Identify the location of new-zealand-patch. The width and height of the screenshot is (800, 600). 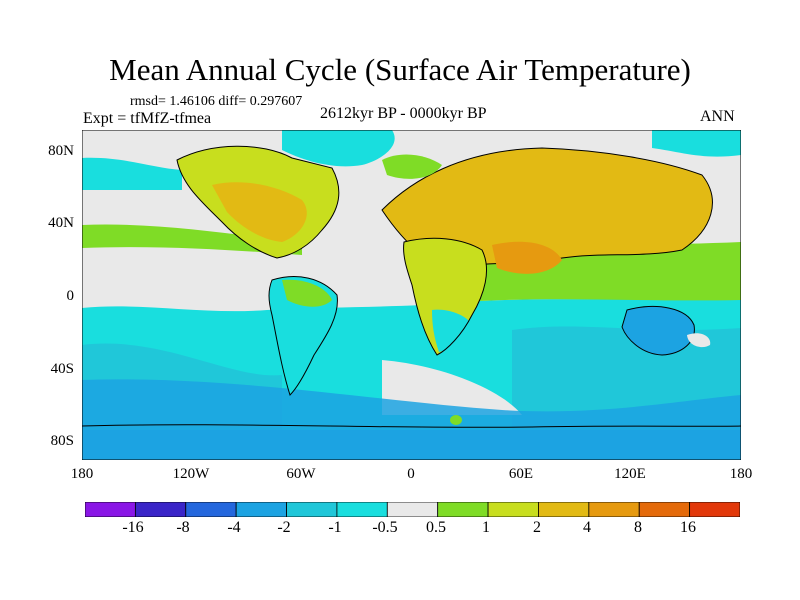
(699, 340).